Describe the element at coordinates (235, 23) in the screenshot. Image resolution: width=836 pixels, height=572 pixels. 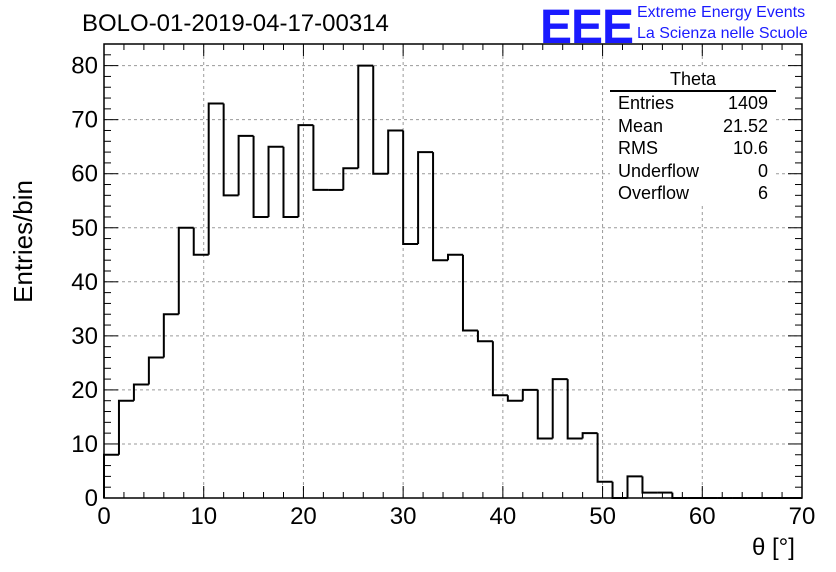
I see `chart-title: BOLO-01-2019-04-17-00314` at that location.